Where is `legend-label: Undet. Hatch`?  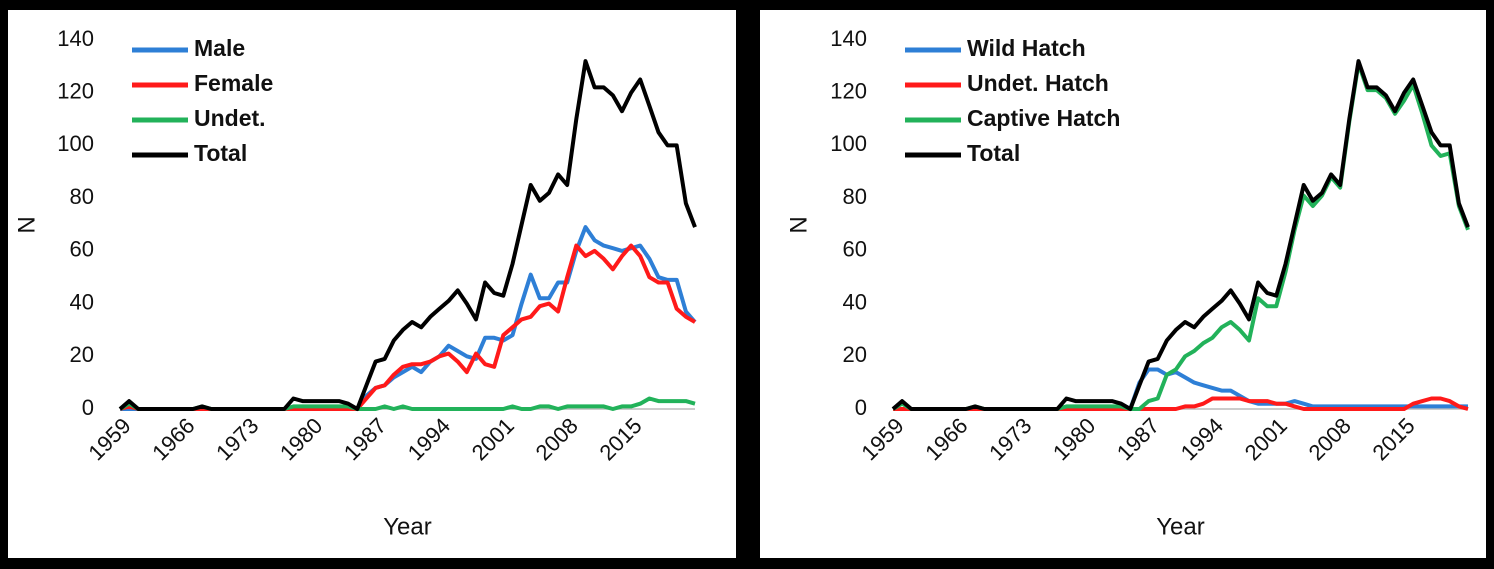 legend-label: Undet. Hatch is located at coordinates (1038, 83).